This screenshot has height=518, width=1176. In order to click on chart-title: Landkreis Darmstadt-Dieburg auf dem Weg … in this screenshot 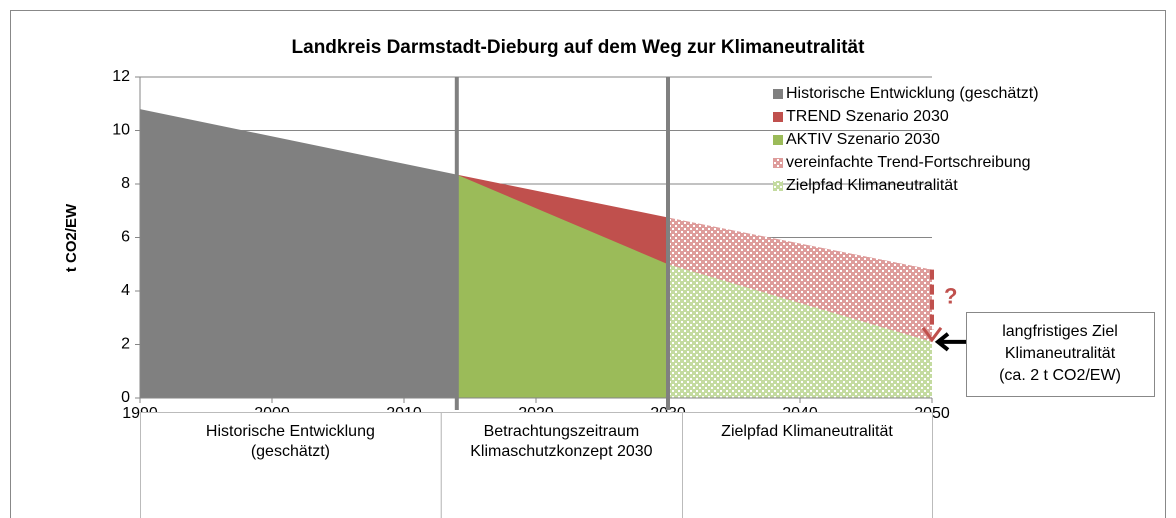, I will do `click(579, 47)`.